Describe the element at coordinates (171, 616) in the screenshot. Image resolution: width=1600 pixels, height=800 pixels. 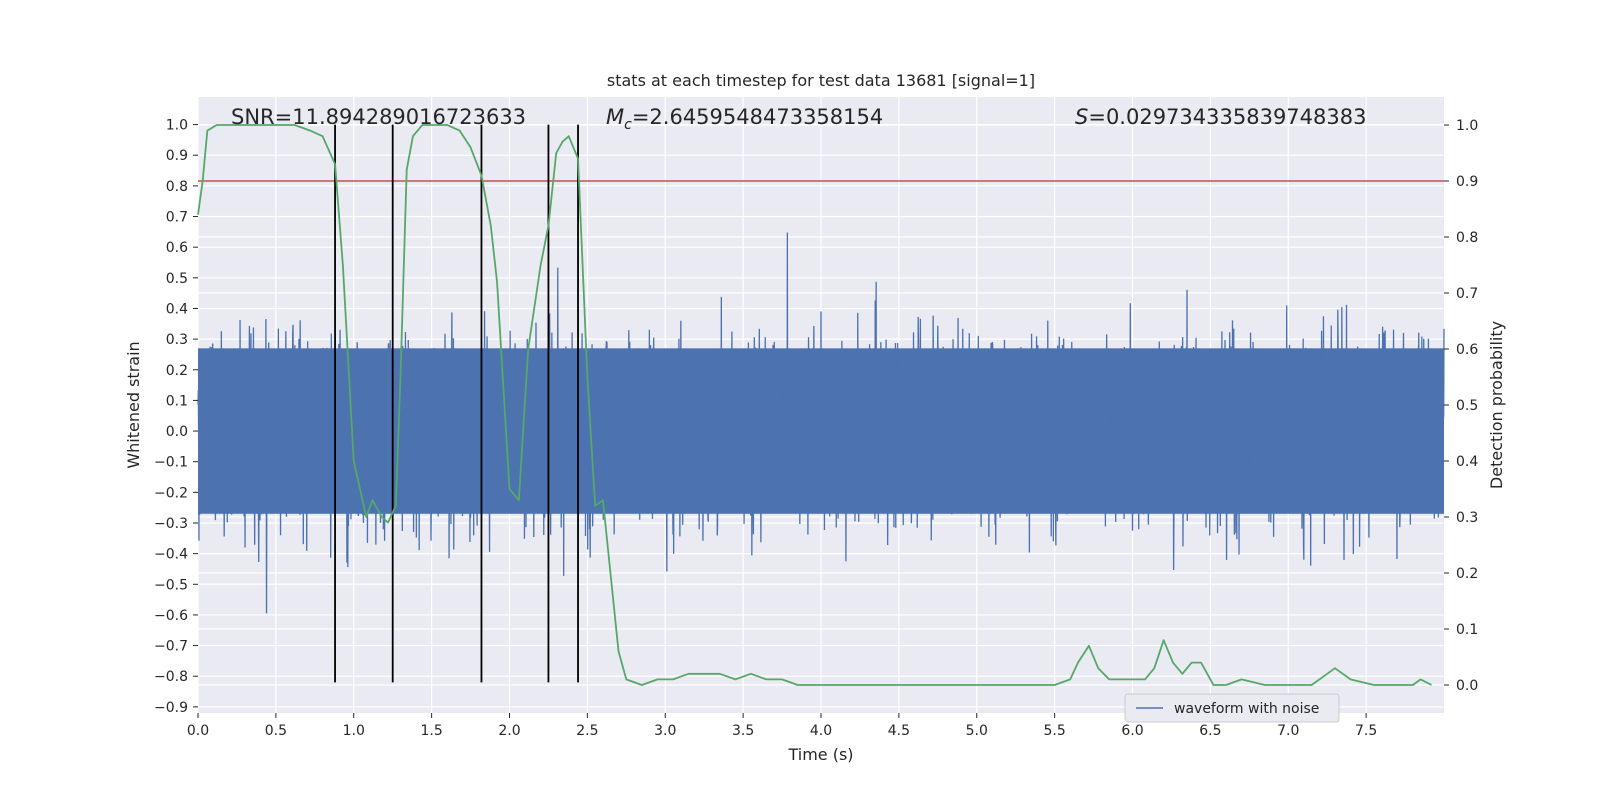
I see `y-left-tick-label: −0.6` at that location.